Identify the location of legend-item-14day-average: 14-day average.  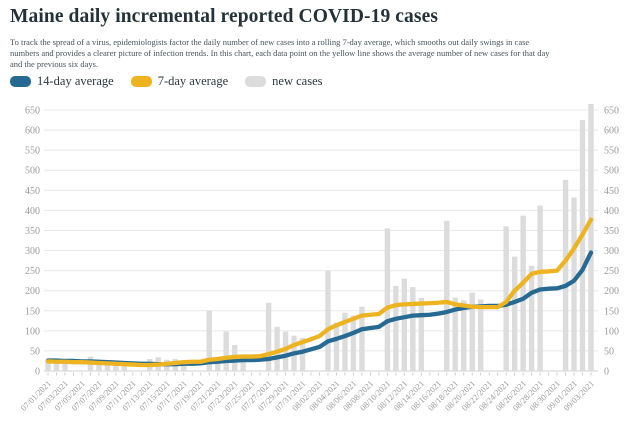
(62, 81).